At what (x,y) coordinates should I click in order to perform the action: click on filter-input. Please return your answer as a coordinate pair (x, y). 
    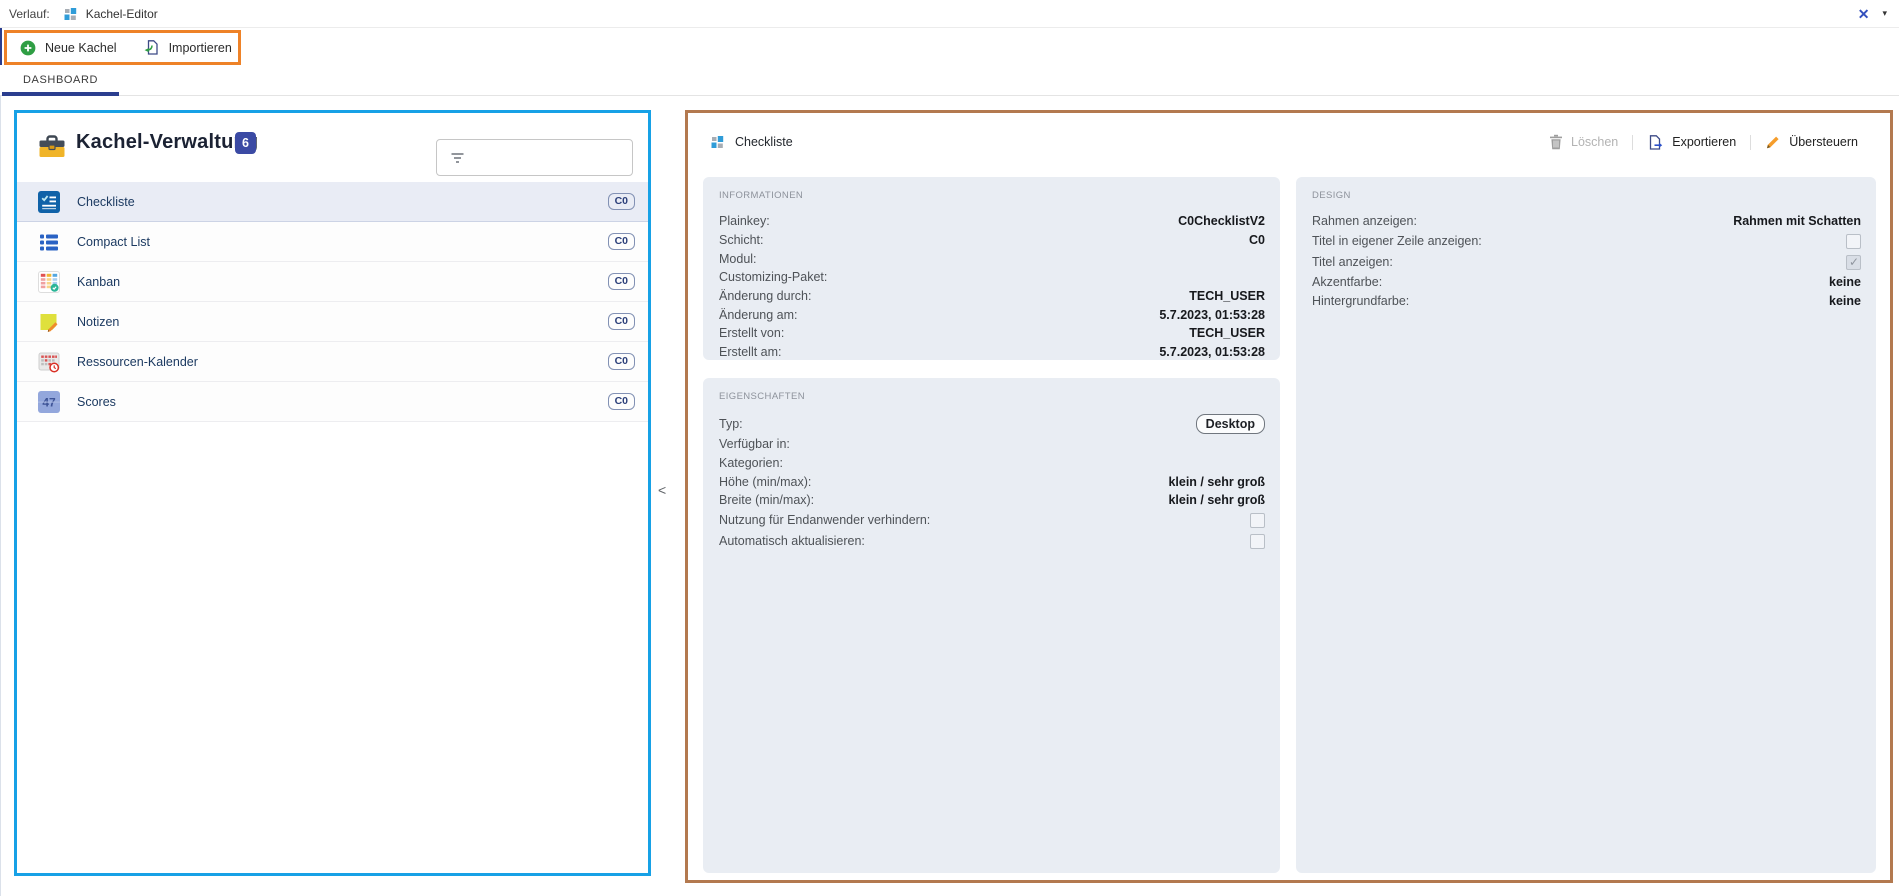
    Looking at the image, I should click on (549, 157).